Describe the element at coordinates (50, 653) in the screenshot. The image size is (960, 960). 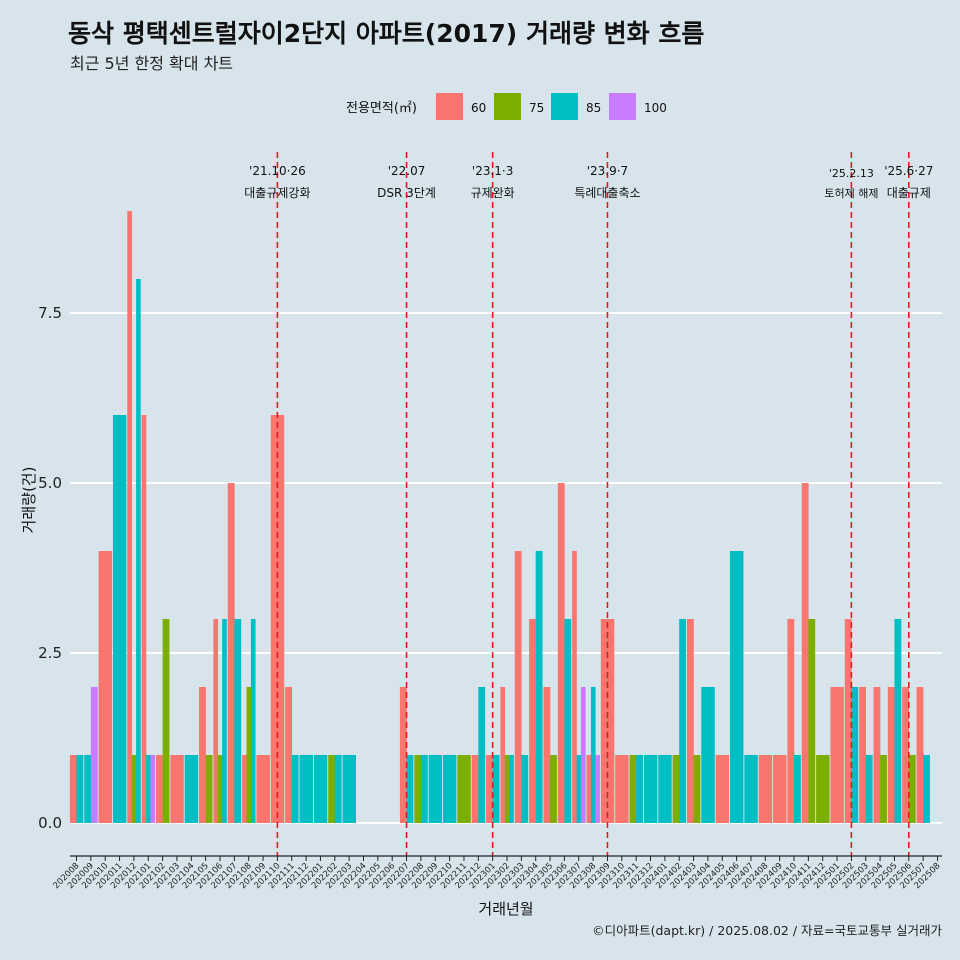
I see `y-tick-label: 2.5` at that location.